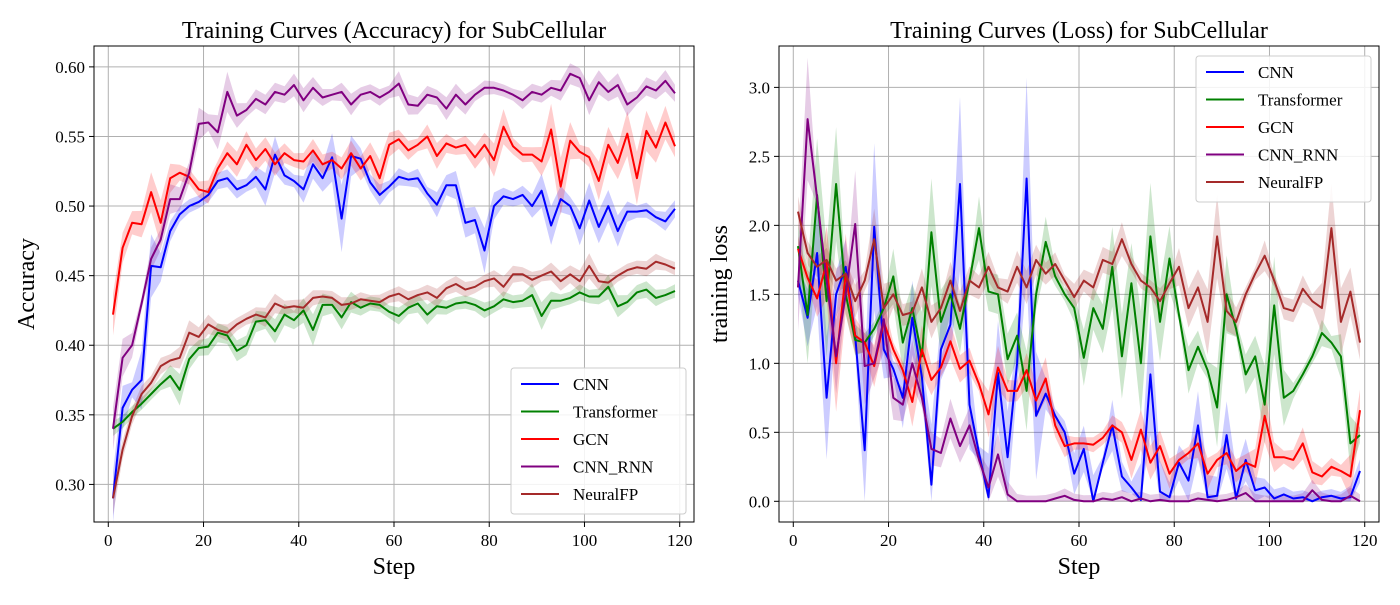  Describe the element at coordinates (70, 206) in the screenshot. I see `y-tick-label: 0.50` at that location.